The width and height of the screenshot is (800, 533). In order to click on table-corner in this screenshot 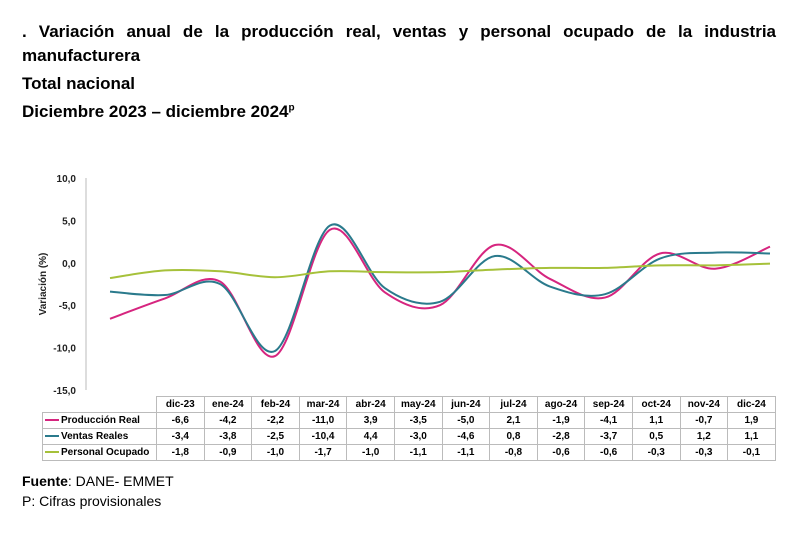, I will do `click(100, 405)`.